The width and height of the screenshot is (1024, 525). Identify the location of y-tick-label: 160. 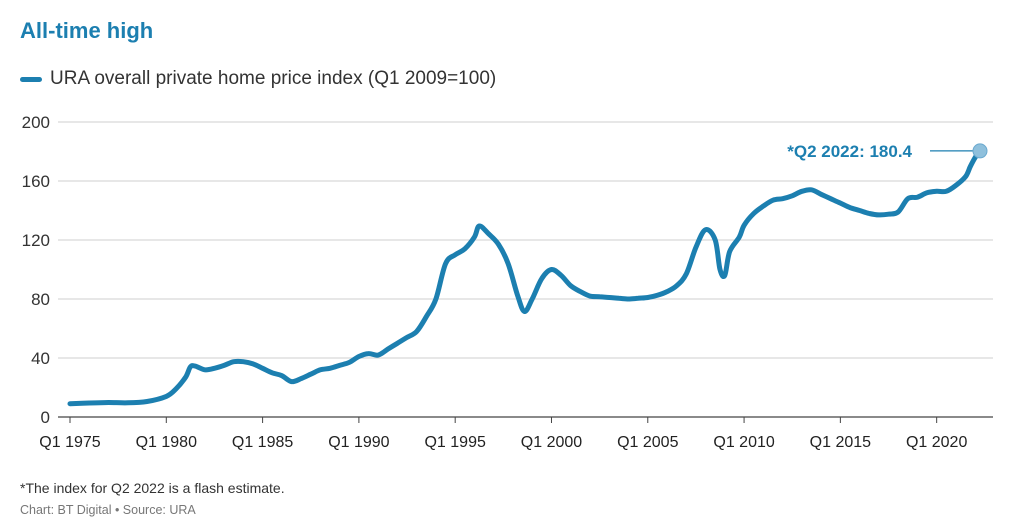
(36, 181).